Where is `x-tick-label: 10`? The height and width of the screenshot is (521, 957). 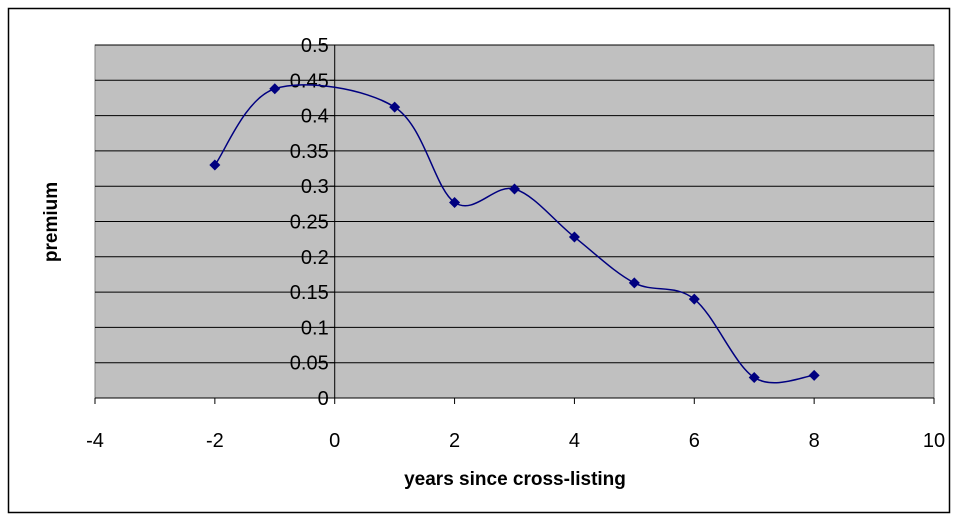
x-tick-label: 10 is located at coordinates (934, 441).